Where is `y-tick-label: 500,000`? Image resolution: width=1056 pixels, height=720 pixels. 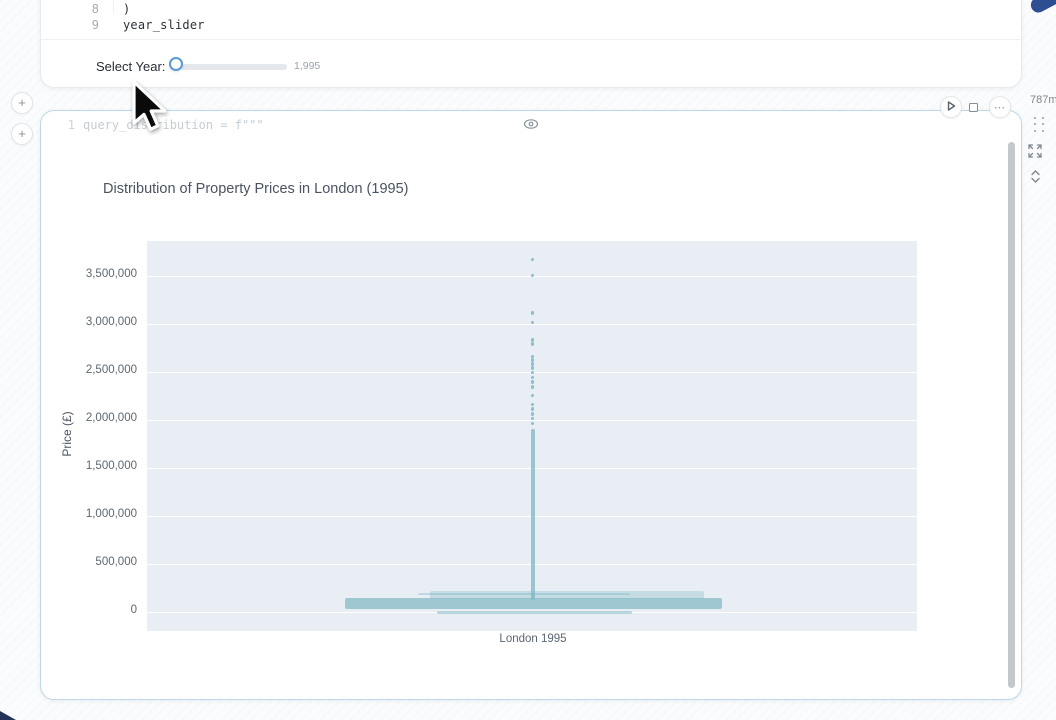
y-tick-label: 500,000 is located at coordinates (116, 562).